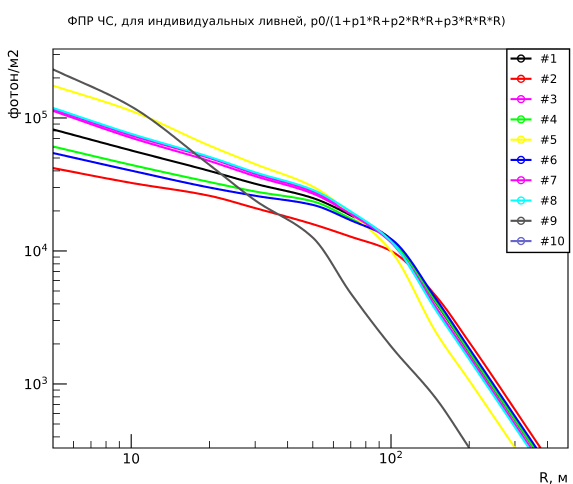  I want to click on x-tick-label: 10, so click(132, 458).